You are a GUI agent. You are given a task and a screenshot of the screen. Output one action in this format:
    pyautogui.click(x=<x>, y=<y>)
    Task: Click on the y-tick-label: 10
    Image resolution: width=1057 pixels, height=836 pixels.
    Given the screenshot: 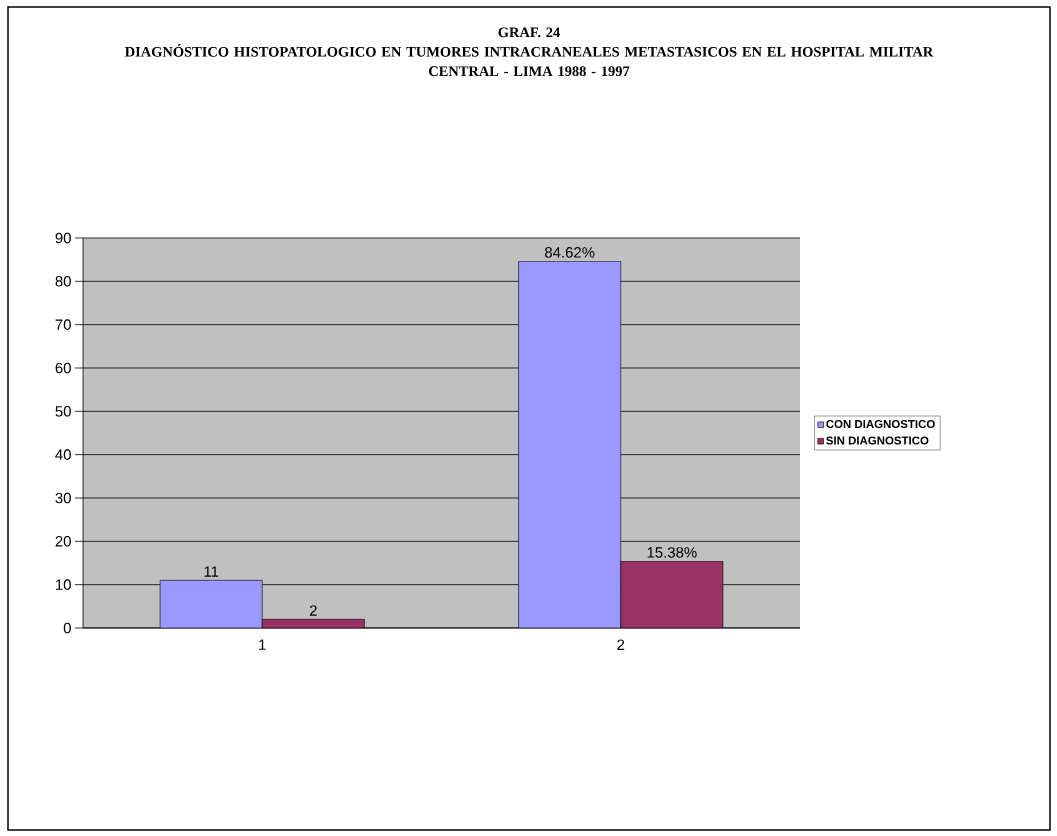 What is the action you would take?
    pyautogui.click(x=63, y=584)
    